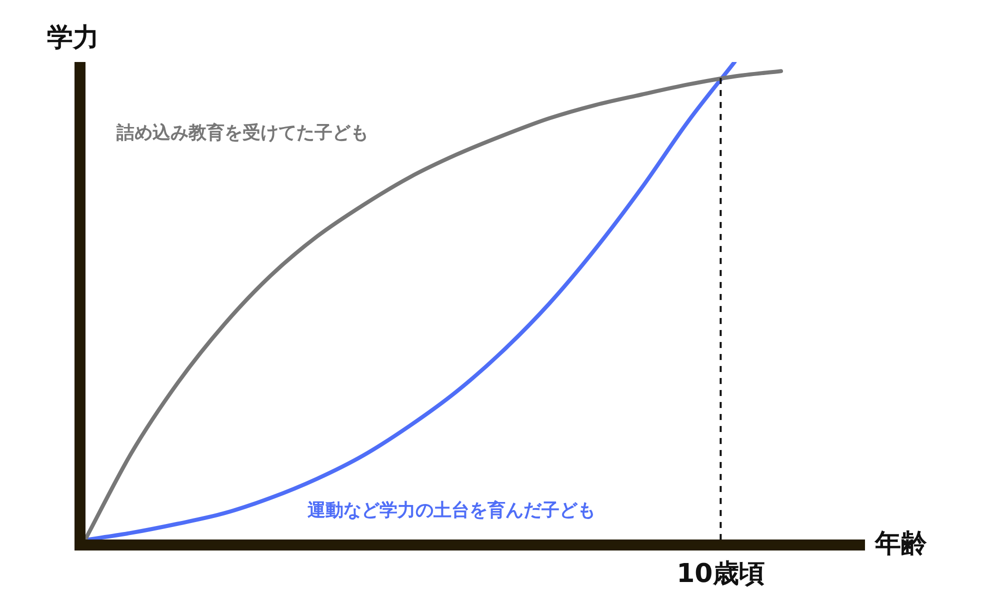 The height and width of the screenshot is (600, 1000). Describe the element at coordinates (241, 132) in the screenshot. I see `text: 詰め込み教育を受けてた子ども` at that location.